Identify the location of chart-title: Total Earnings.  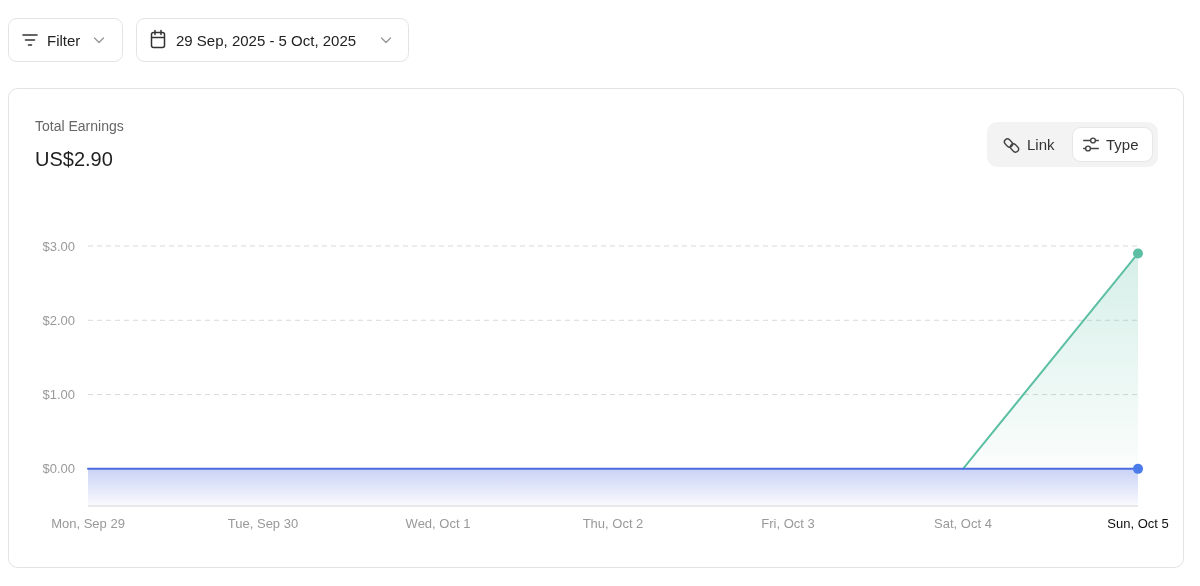
(79, 126).